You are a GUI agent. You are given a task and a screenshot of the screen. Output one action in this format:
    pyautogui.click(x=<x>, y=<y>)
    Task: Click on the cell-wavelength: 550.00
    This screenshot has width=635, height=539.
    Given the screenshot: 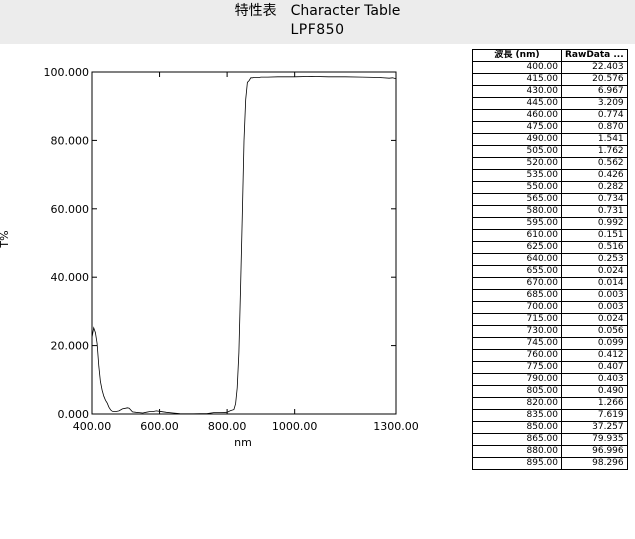 What is the action you would take?
    pyautogui.click(x=517, y=187)
    